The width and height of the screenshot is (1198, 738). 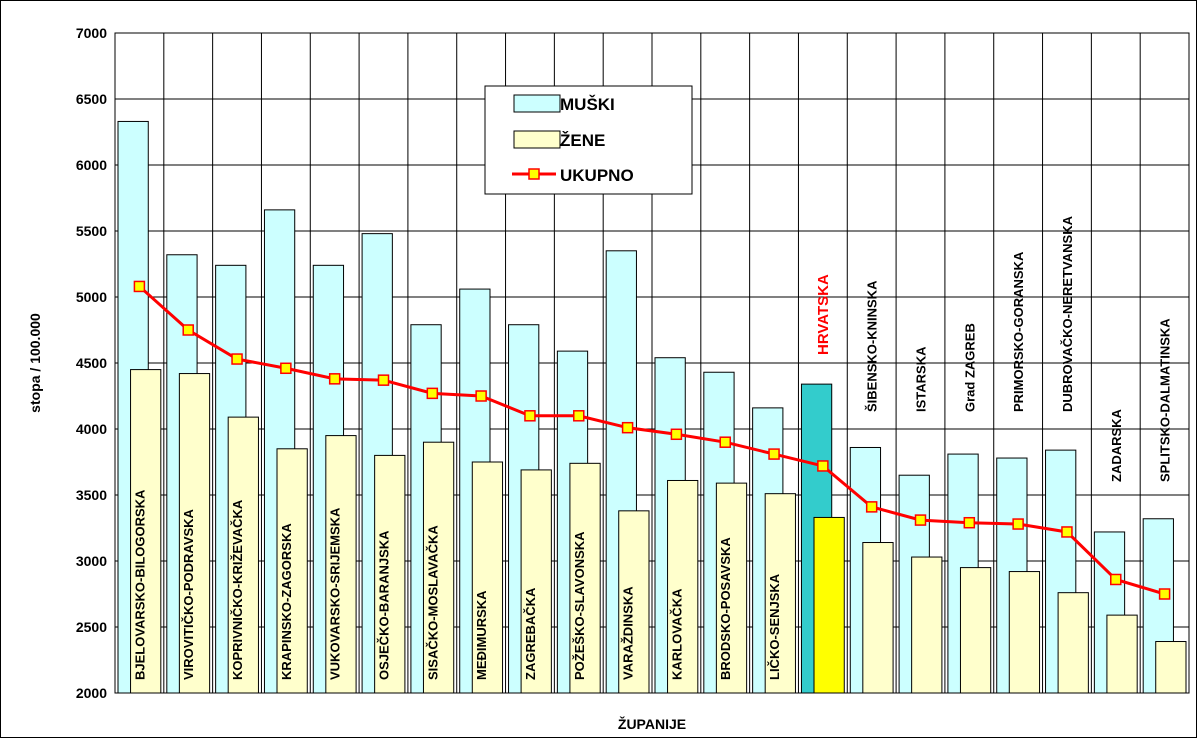 I want to click on y-tick-label: 6500, so click(x=91, y=99).